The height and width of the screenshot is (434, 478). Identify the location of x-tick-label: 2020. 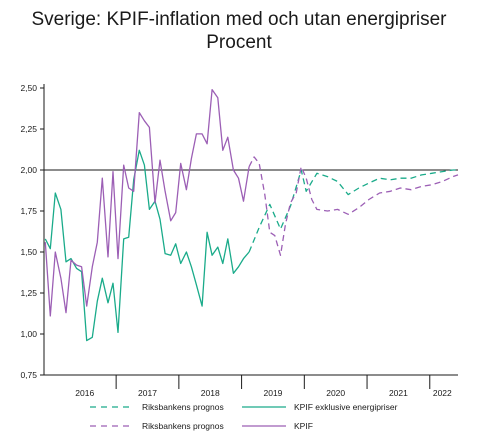
(335, 393).